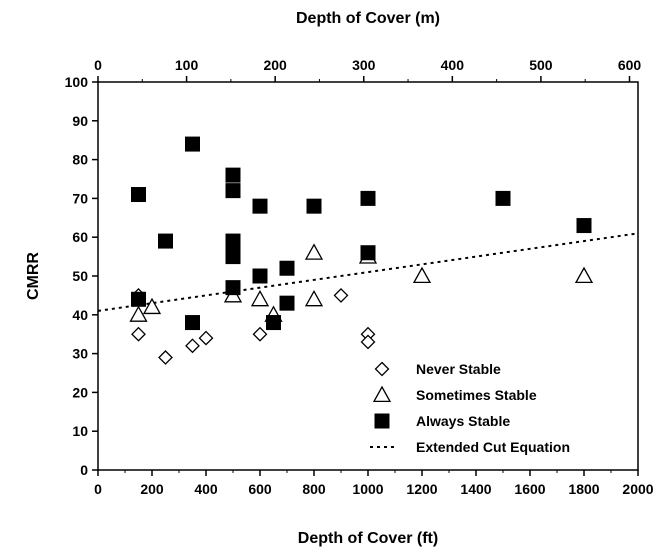 This screenshot has width=662, height=547. Describe the element at coordinates (80, 237) in the screenshot. I see `y-tick-label: 60` at that location.